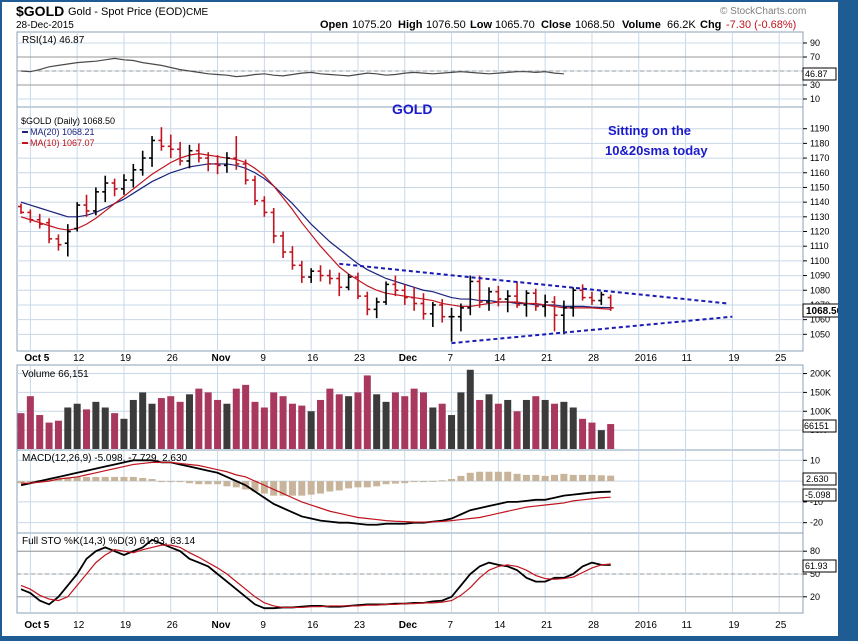 The image size is (858, 641). Describe the element at coordinates (649, 130) in the screenshot. I see `annotation-line-1: Sitting on the` at that location.